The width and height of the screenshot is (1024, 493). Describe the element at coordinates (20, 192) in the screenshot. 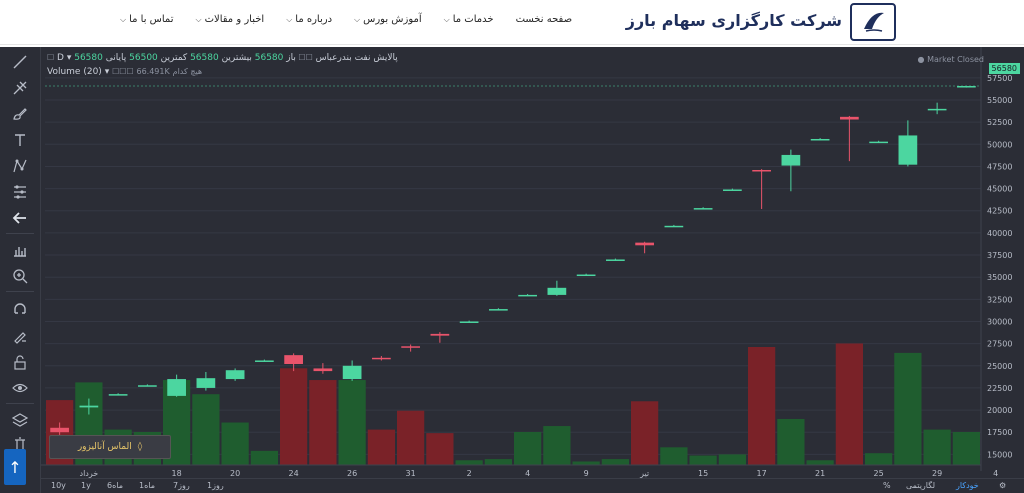

I see `forecast-icon` at that location.